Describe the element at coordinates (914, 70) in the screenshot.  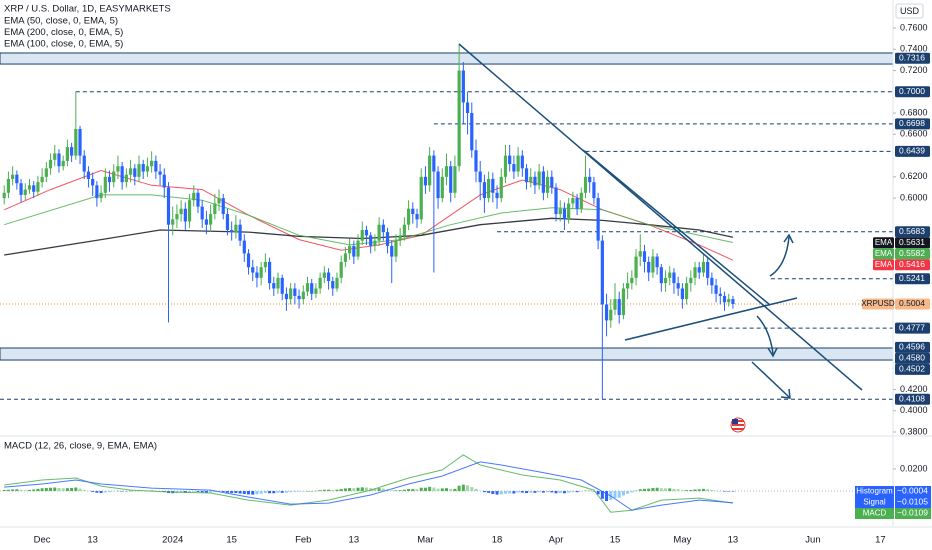
I see `y-tick-label: 0.7200` at that location.